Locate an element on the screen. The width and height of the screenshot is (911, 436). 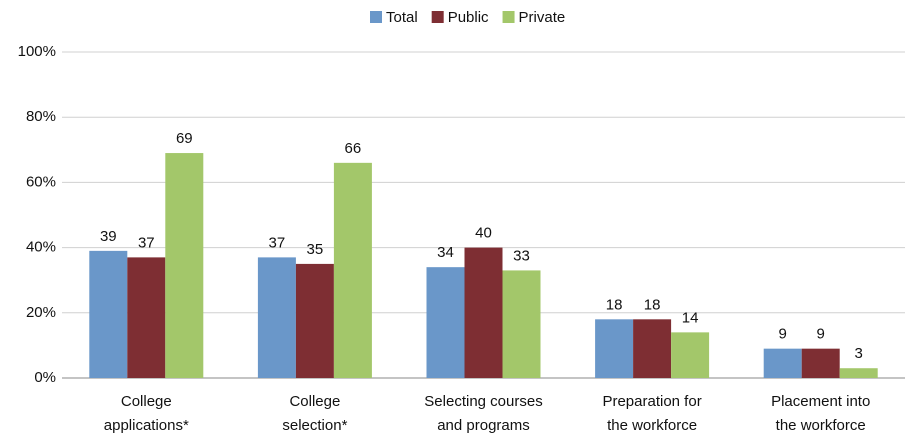
y-tick-label: 100% is located at coordinates (37, 51).